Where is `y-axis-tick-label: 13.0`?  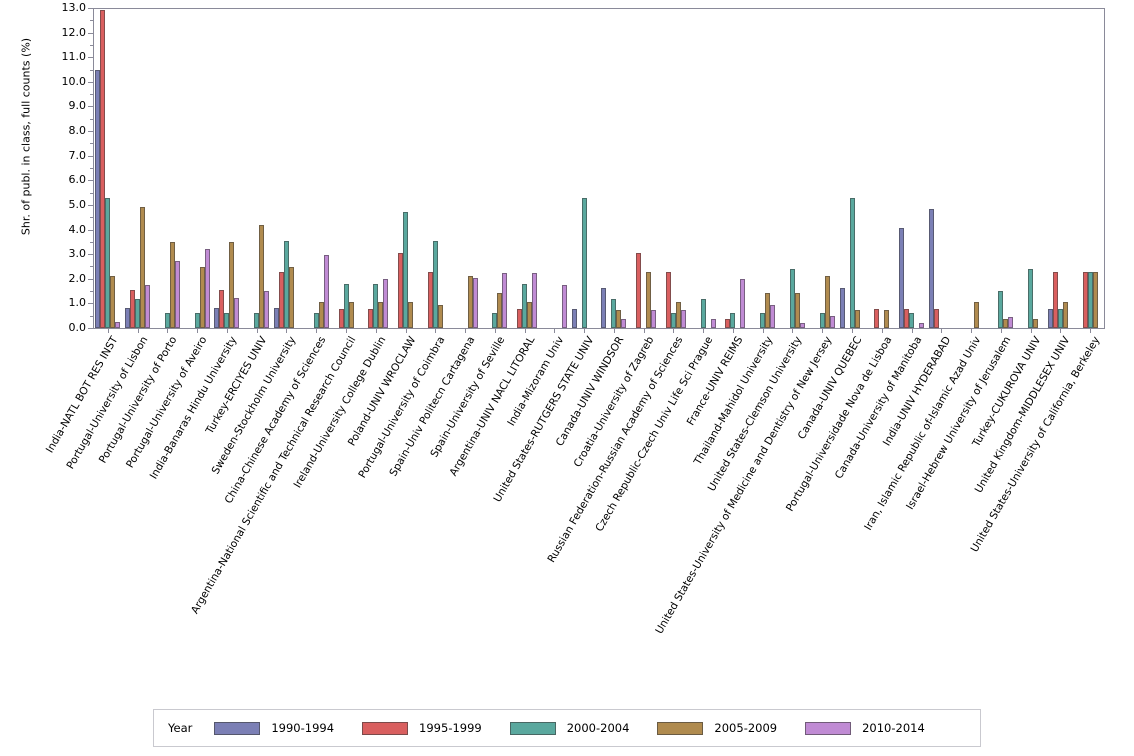 y-axis-tick-label: 13.0 is located at coordinates (74, 7).